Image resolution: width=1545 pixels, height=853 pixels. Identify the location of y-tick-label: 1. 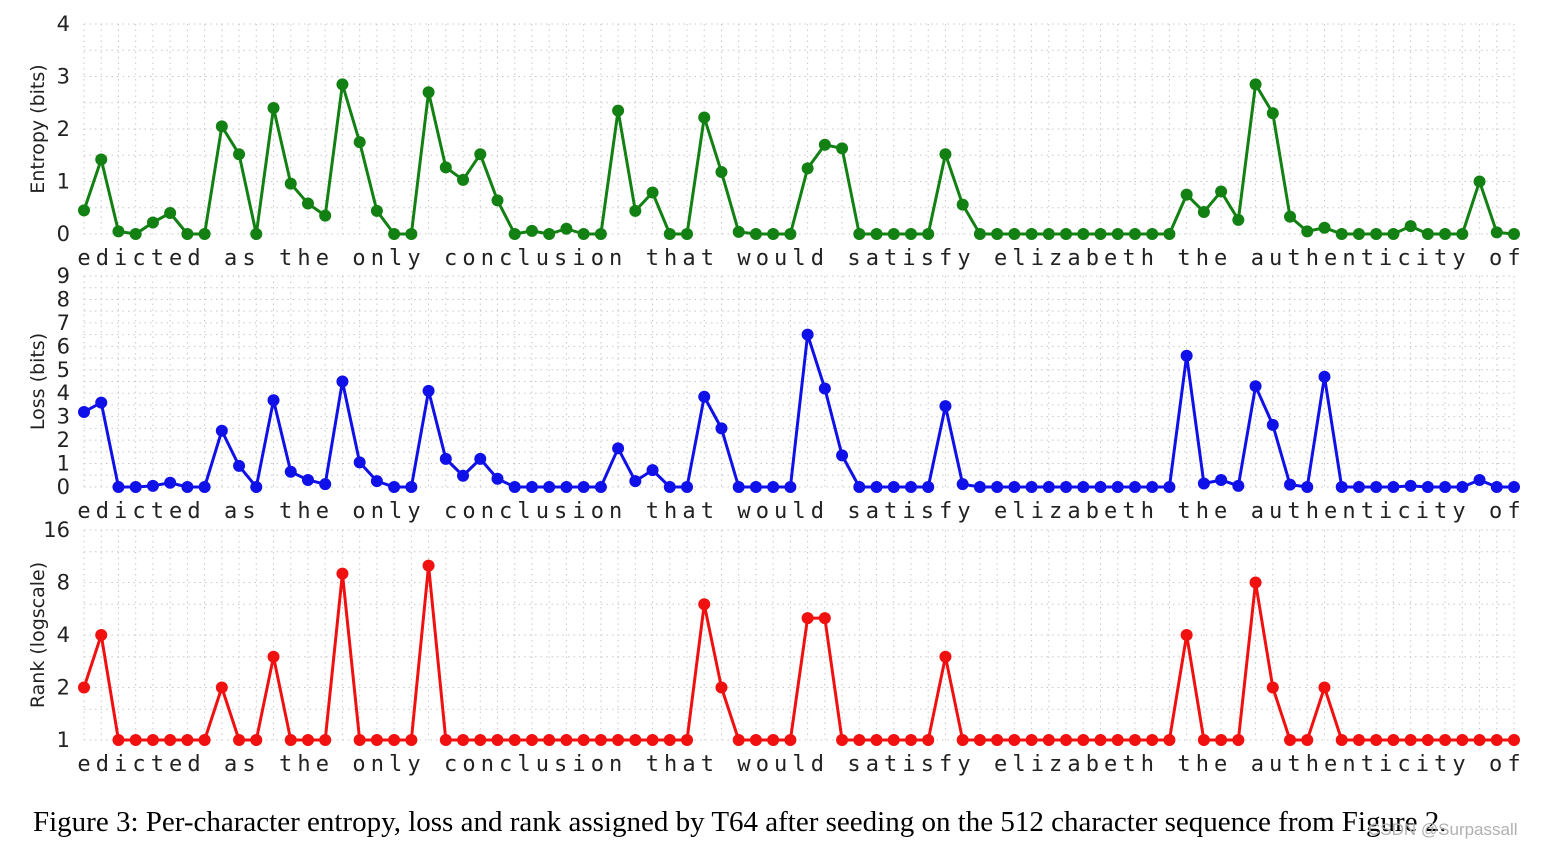
(63, 464).